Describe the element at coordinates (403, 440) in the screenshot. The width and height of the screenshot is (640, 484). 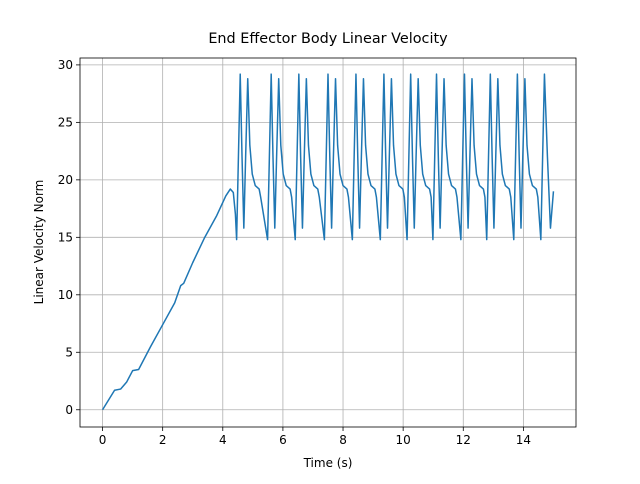
I see `x-tick-label: 10` at that location.